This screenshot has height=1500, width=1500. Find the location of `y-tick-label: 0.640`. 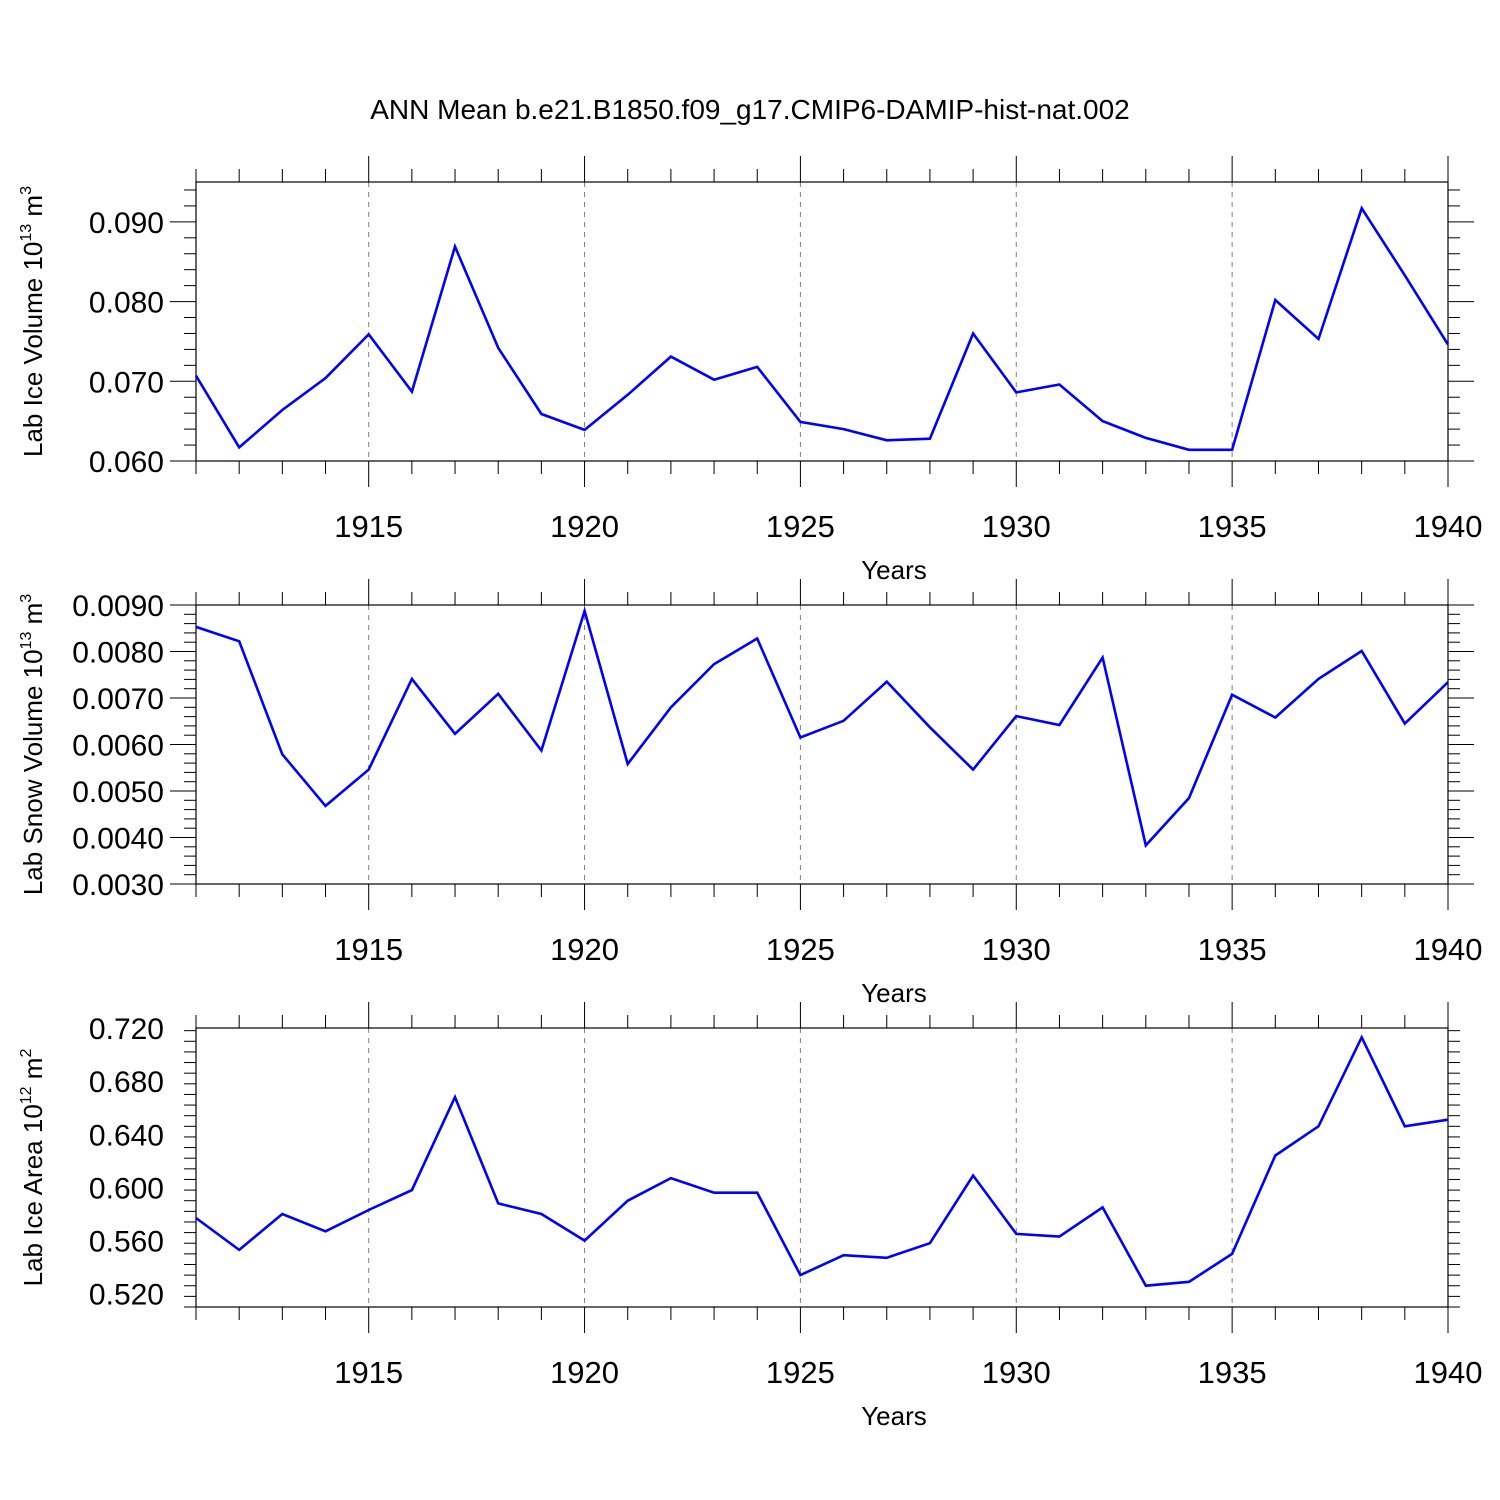

y-tick-label: 0.640 is located at coordinates (126, 1135).